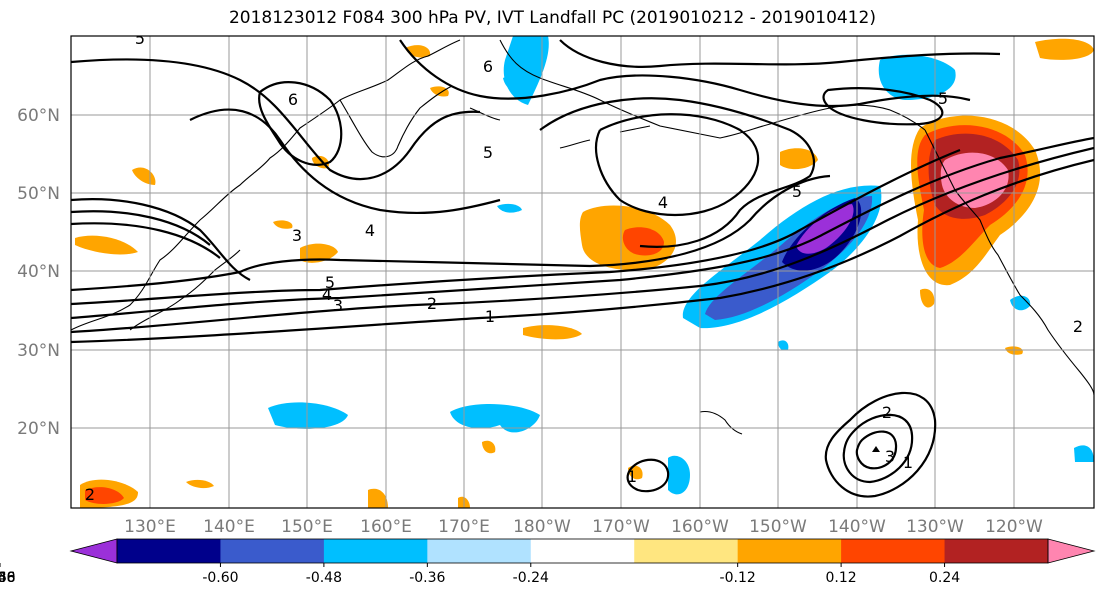 Image resolution: width=1105 pixels, height=601 pixels. Describe the element at coordinates (841, 578) in the screenshot. I see `colorbar-tick-label: 0.12` at that location.